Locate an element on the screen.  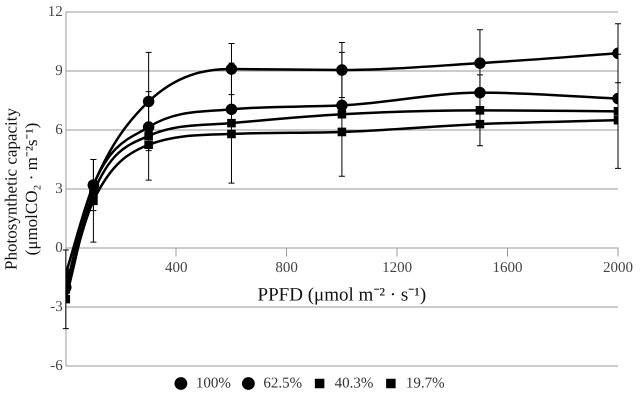
y-tick-label: -3 is located at coordinates (56, 306).